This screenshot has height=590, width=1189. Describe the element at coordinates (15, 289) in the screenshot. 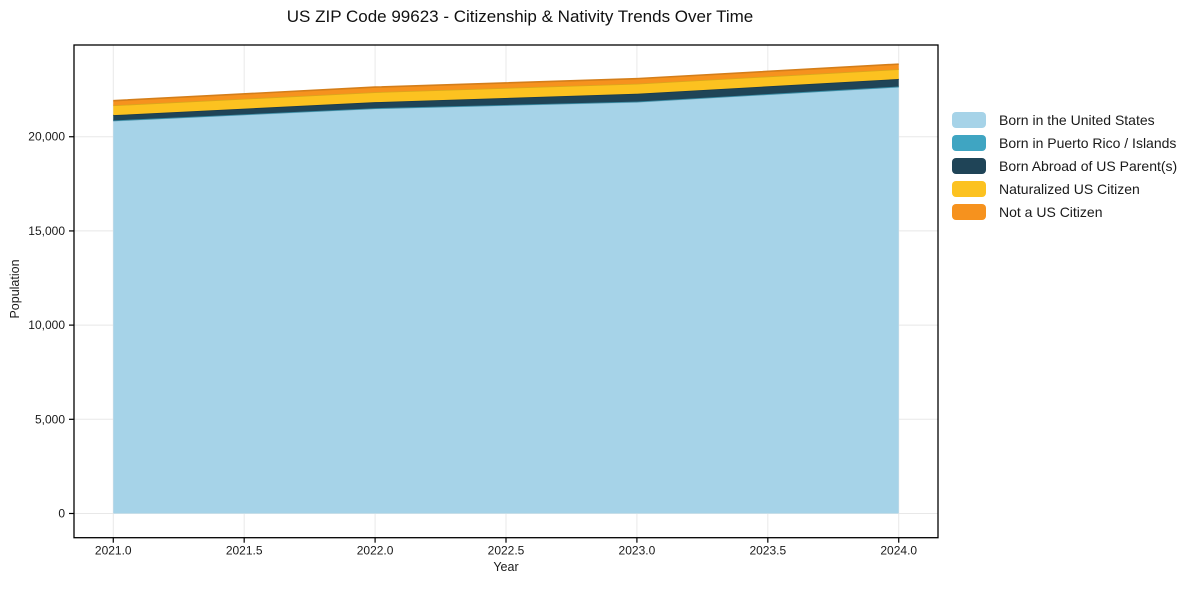

I see `y-axis-label: Population` at that location.